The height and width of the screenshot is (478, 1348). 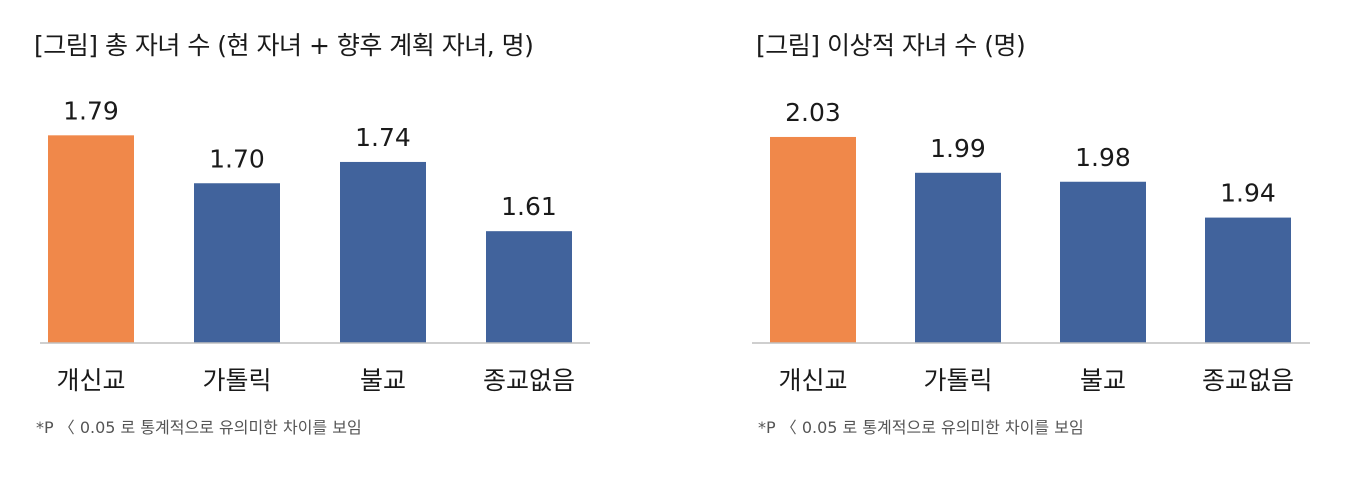 I want to click on chart-title: [그림] 총 자녀 수 (현 자녀 + 향후 계획 자녀, 명), so click(x=284, y=45).